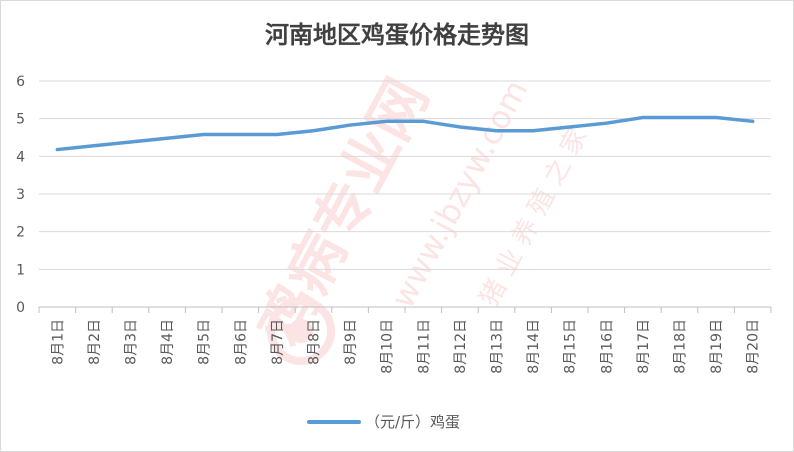 This screenshot has height=452, width=794. What do you see at coordinates (20, 157) in the screenshot?
I see `y-tick-label: 4` at bounding box center [20, 157].